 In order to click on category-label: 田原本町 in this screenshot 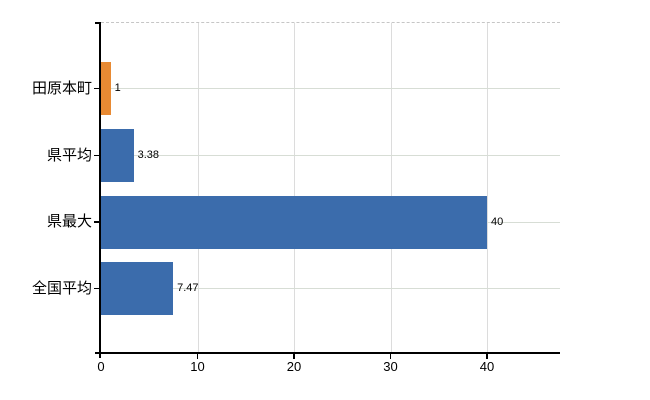, I will do `click(61, 88)`.